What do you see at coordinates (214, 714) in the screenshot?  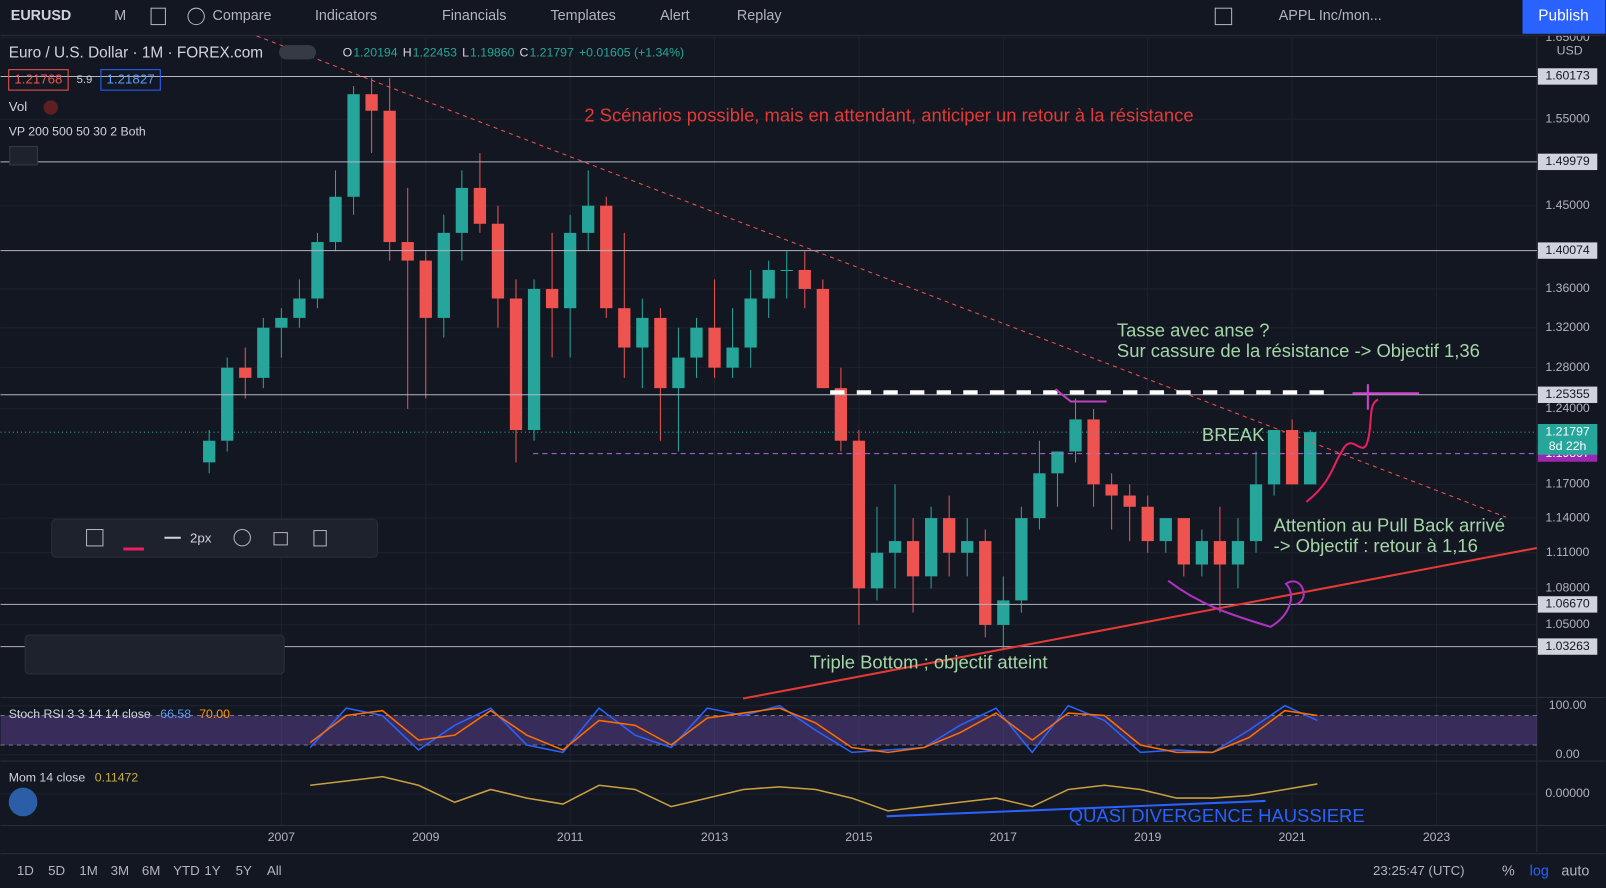 I see `indicator-value: 70.00` at bounding box center [214, 714].